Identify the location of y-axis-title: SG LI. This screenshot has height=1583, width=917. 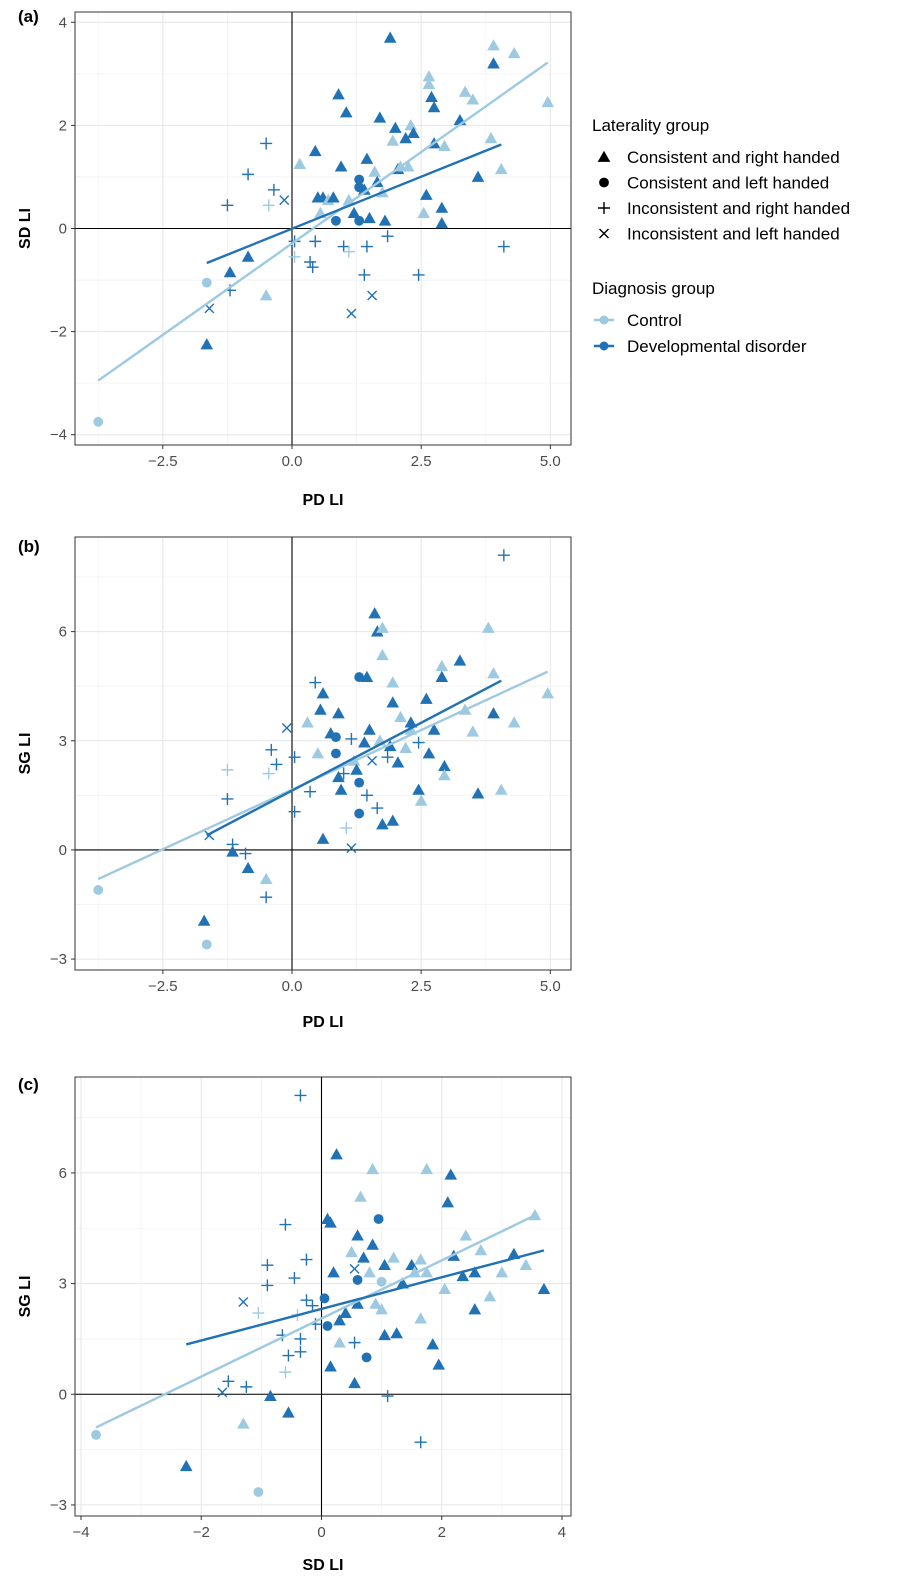
(25, 1297).